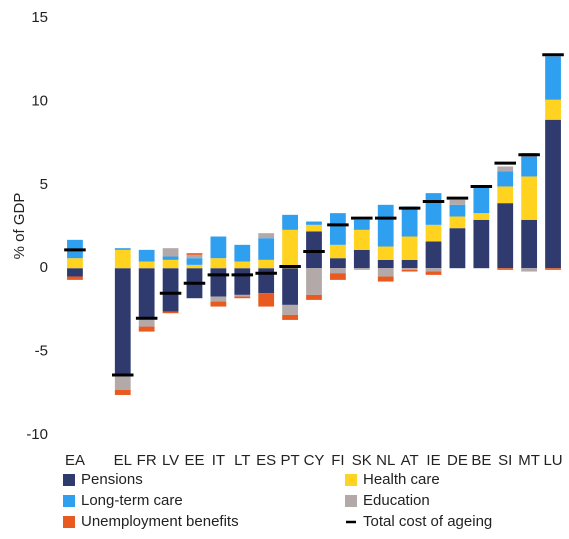 The height and width of the screenshot is (539, 569). Describe the element at coordinates (401, 479) in the screenshot. I see `legend-label: Health care` at that location.